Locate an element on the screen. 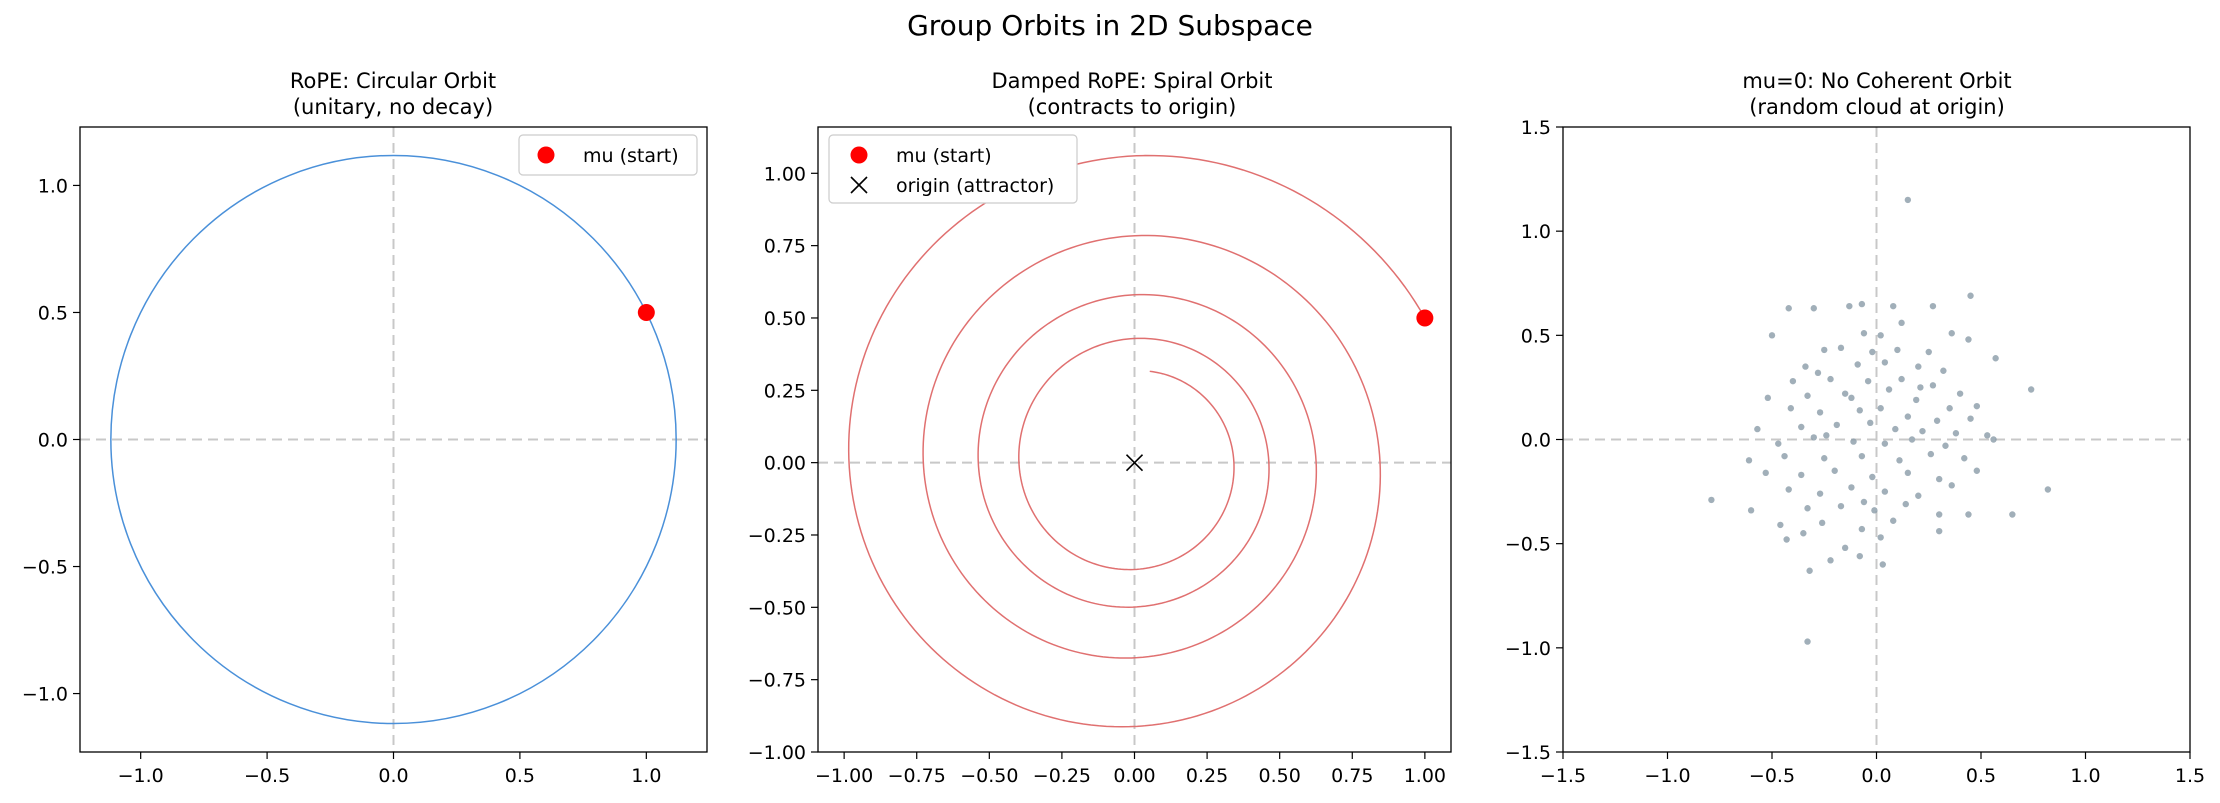 This screenshot has height=803, width=2220. y-tick-label: 1.0 is located at coordinates (1536, 232).